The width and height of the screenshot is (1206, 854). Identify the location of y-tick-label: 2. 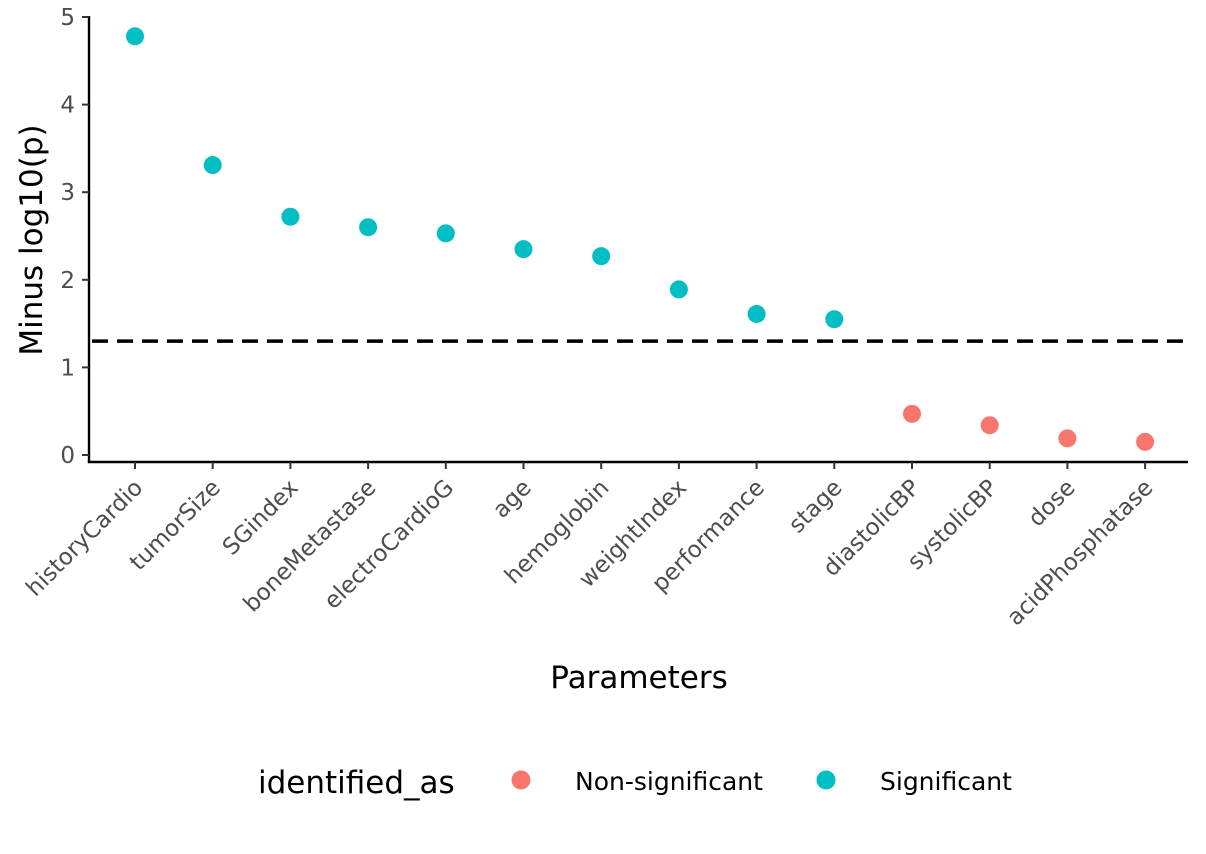
(67, 281).